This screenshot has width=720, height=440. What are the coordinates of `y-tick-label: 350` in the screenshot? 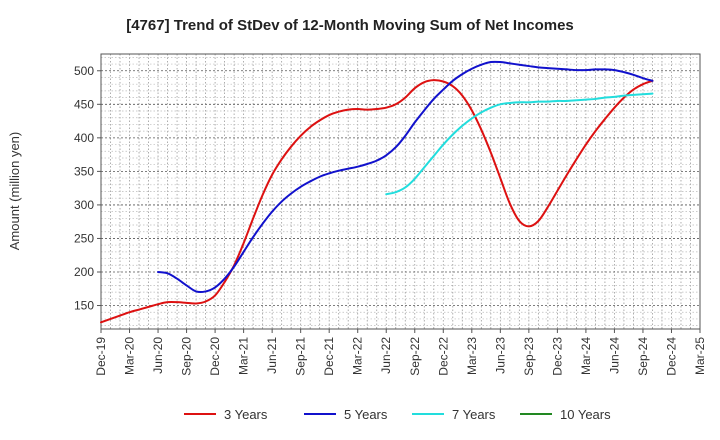 It's located at (84, 171).